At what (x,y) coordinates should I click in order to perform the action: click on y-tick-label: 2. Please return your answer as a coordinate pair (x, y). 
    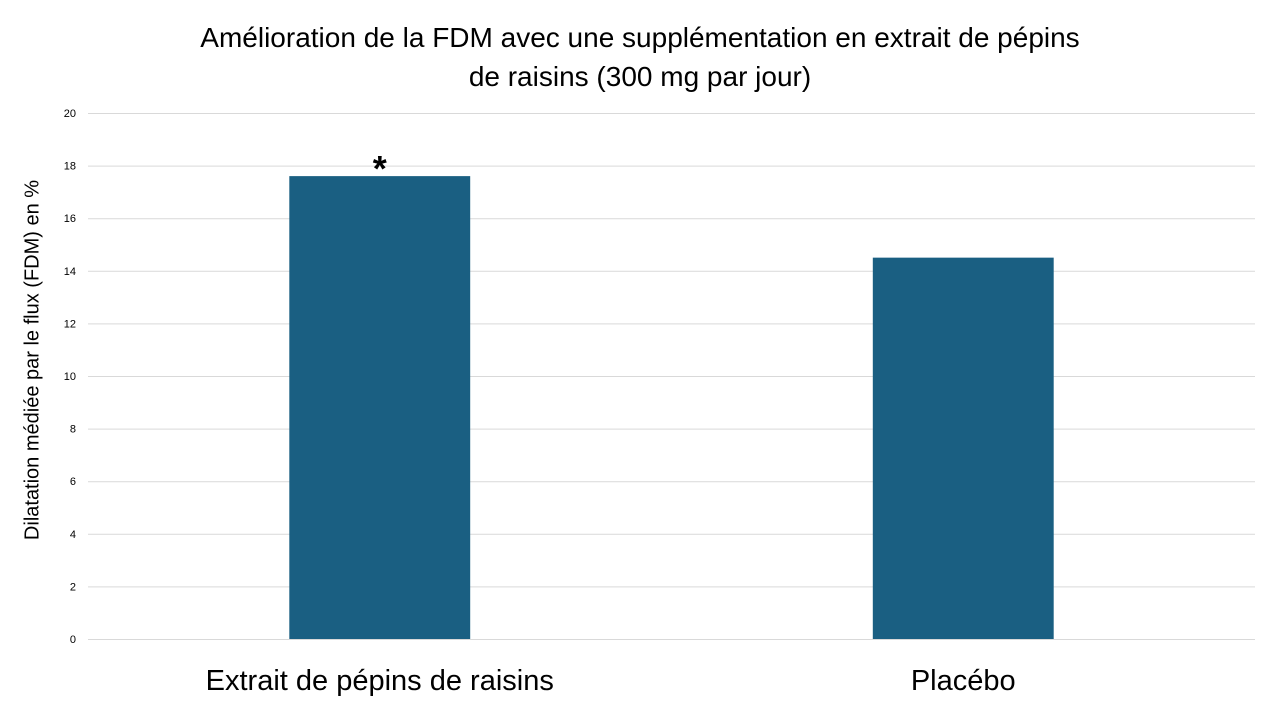
    Looking at the image, I should click on (73, 587).